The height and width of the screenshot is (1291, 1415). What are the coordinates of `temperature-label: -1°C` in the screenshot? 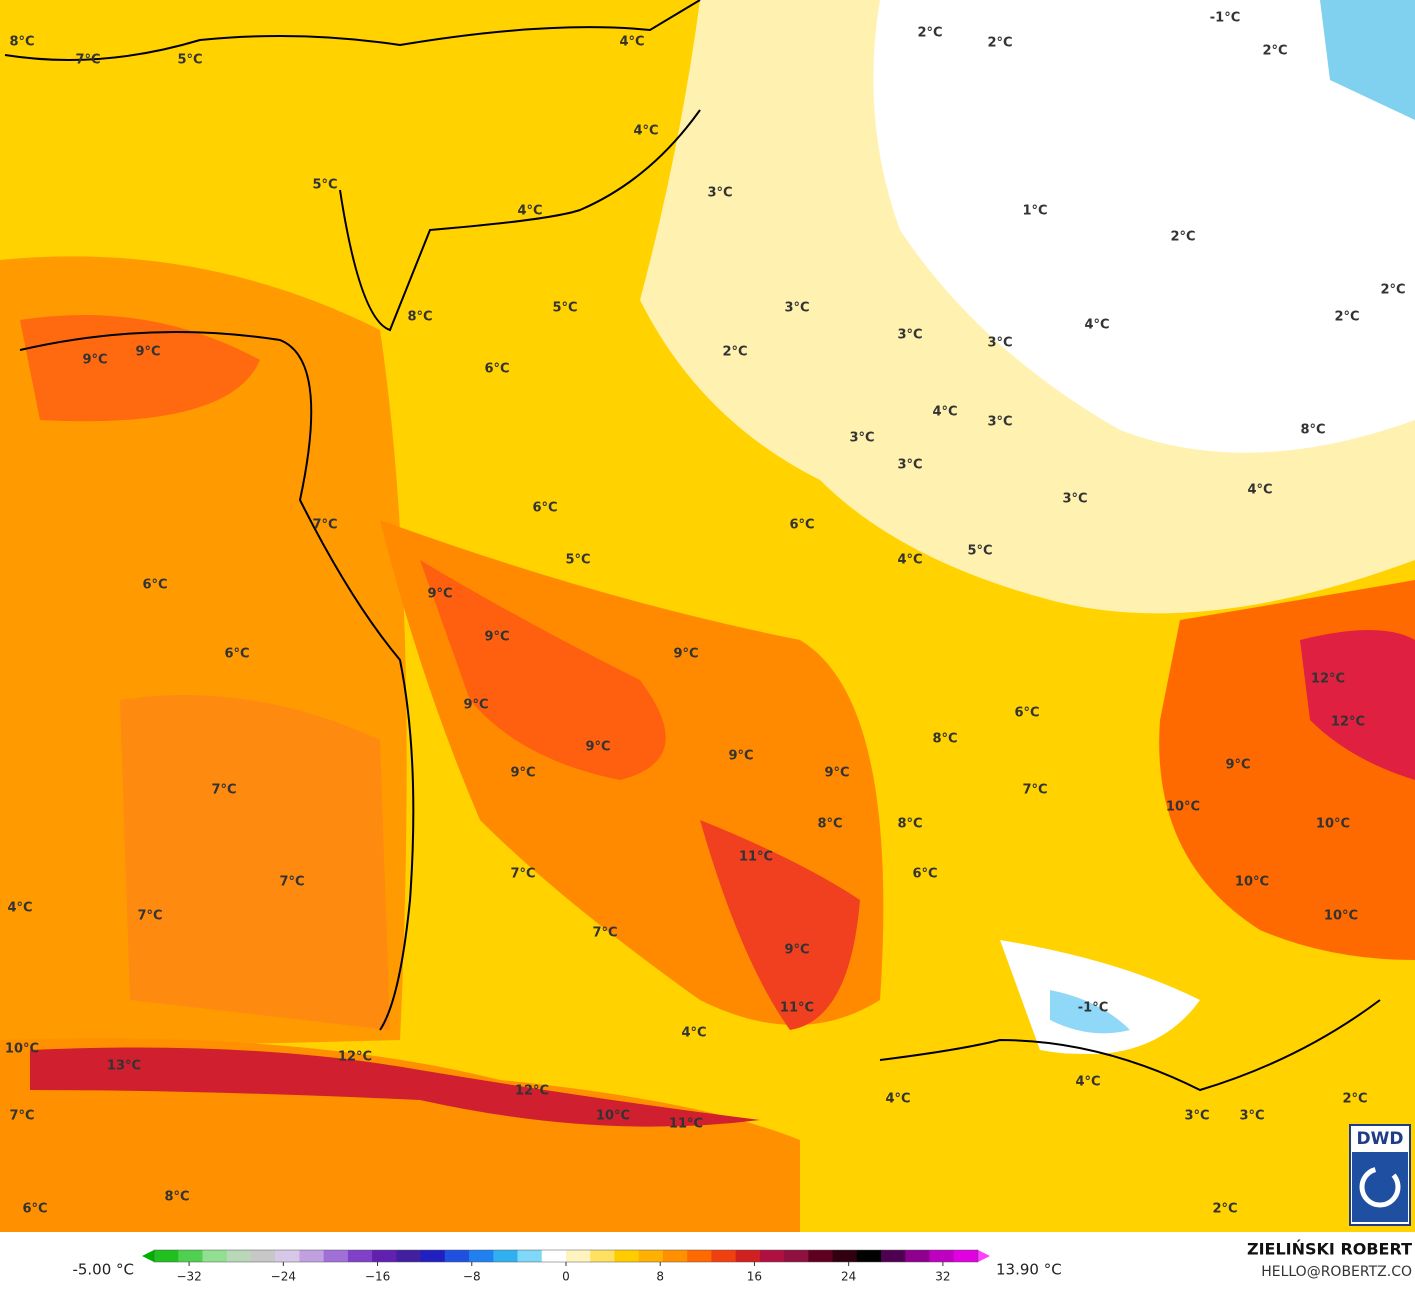 It's located at (1093, 1008).